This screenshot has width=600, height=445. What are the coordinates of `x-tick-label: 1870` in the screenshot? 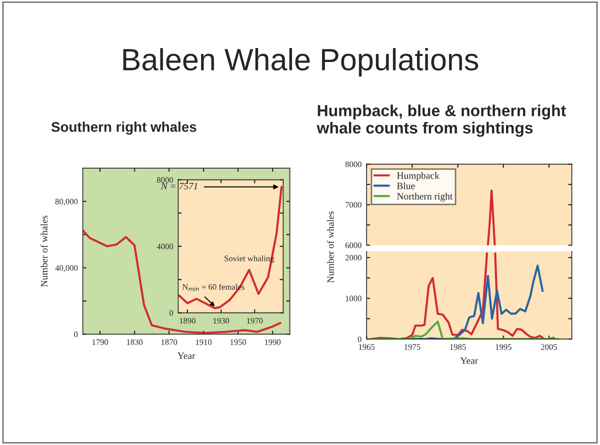 It's located at (169, 342).